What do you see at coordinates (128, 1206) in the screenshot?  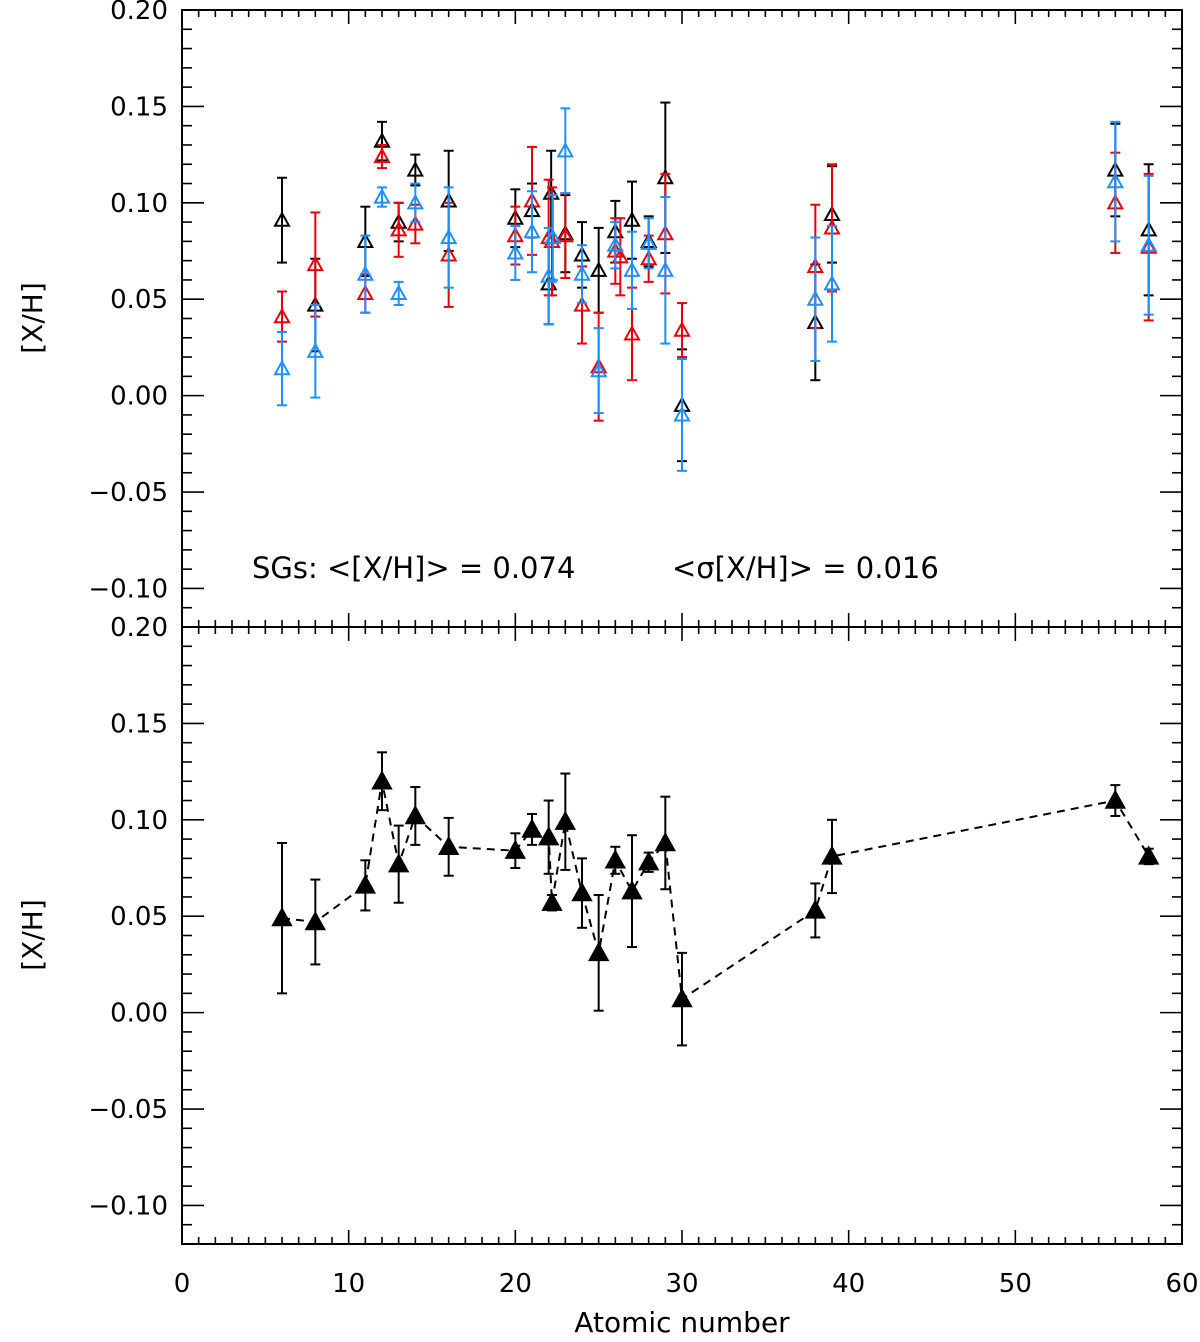 I see `y-tick-label: −0.10` at bounding box center [128, 1206].